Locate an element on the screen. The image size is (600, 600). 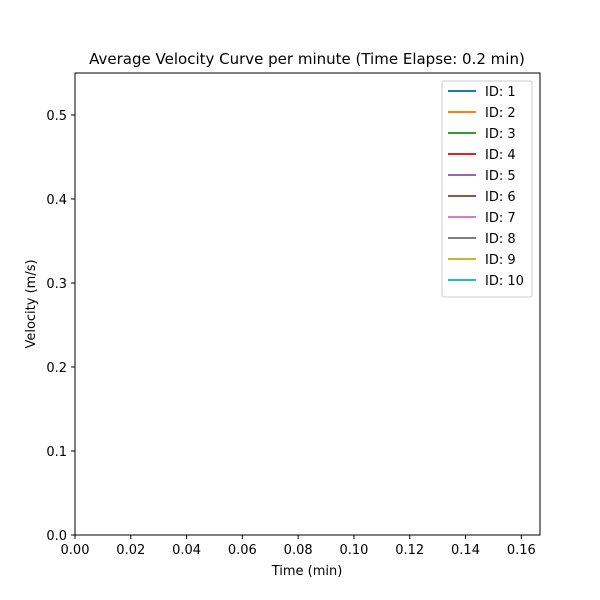
y-tick-label: 0.0 is located at coordinates (56, 536).